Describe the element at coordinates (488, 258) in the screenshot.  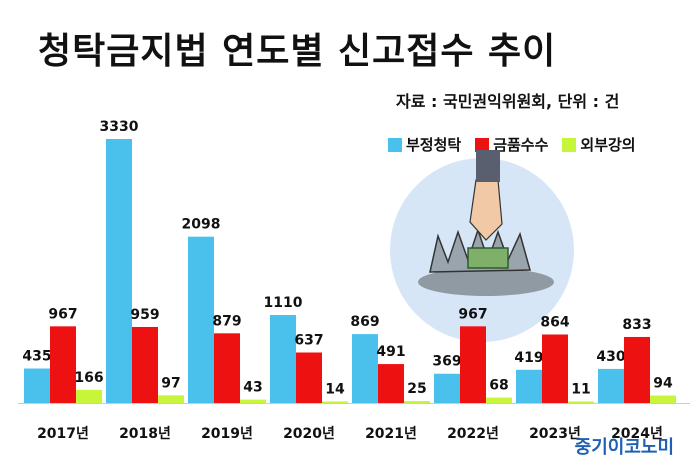
I see `money-icon` at that location.